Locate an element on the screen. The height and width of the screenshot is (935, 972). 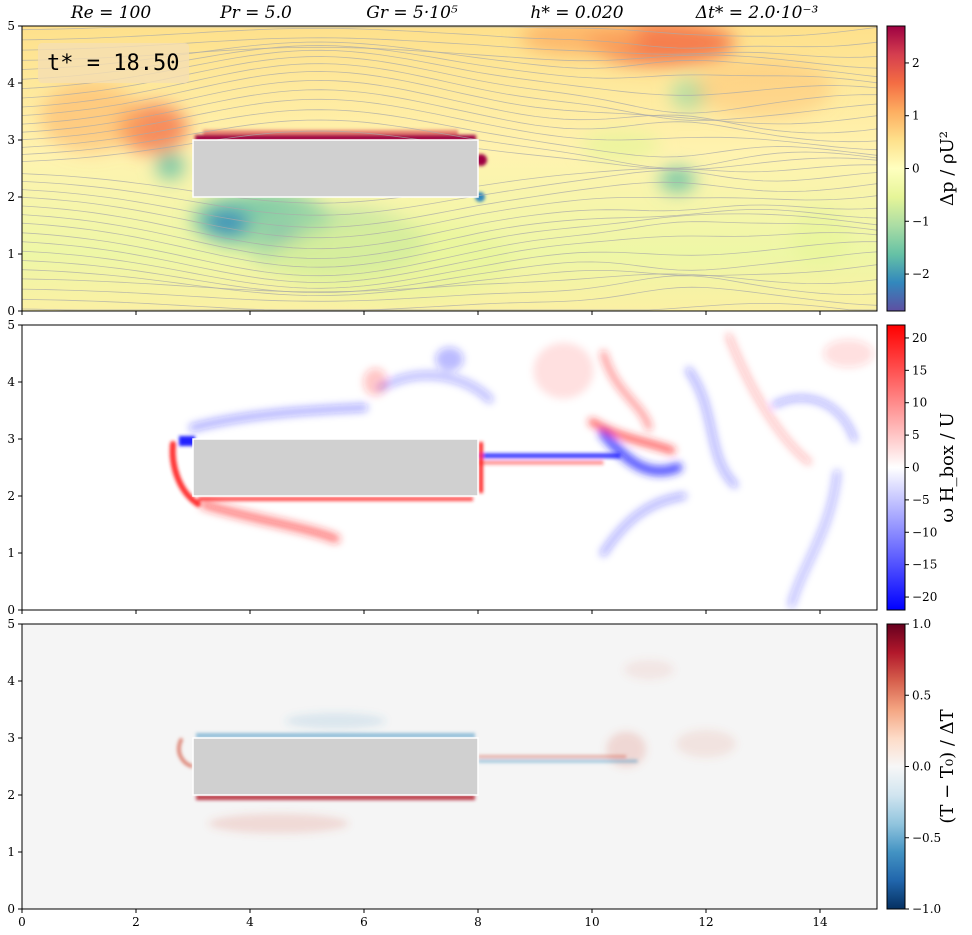
trailing-edge-layer is located at coordinates (481, 467).